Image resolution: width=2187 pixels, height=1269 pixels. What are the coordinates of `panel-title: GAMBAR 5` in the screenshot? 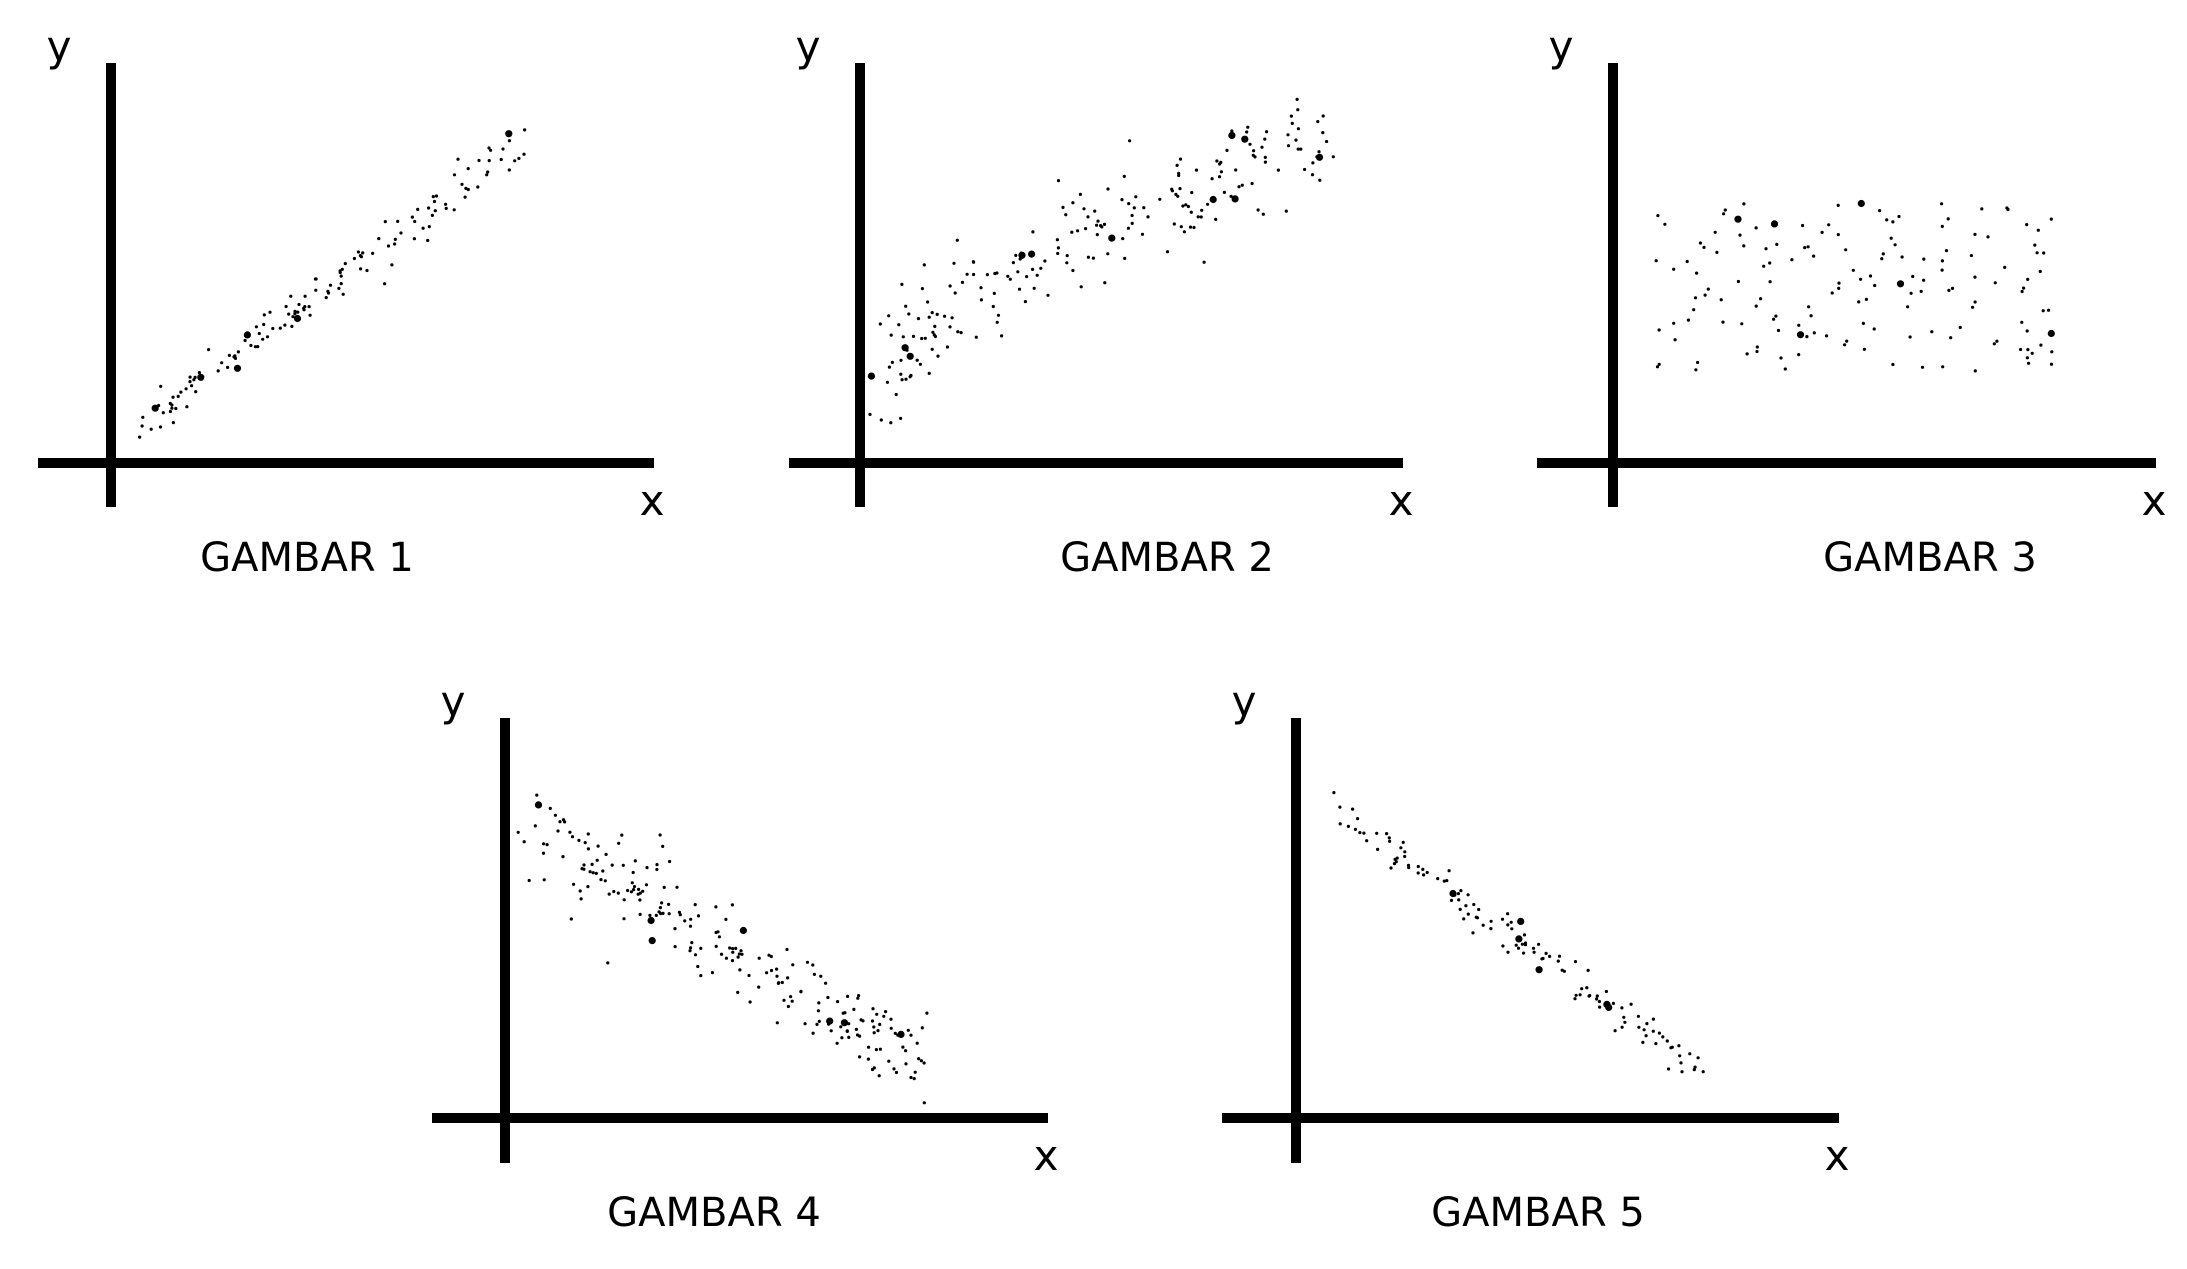 It's located at (1538, 1213).